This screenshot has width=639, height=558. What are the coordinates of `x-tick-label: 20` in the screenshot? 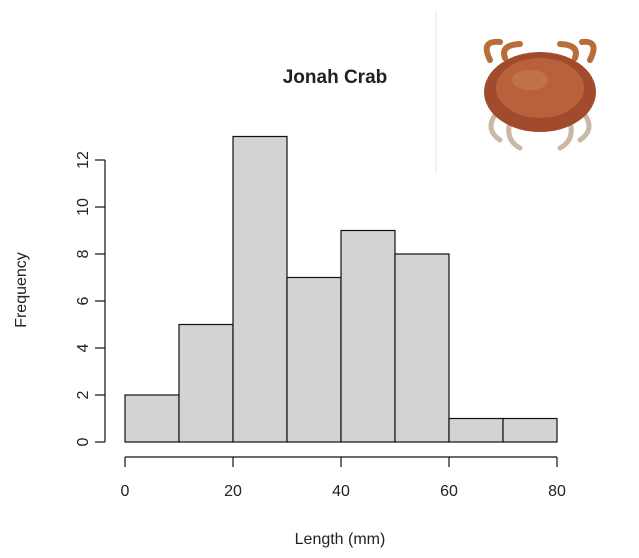 It's located at (233, 491).